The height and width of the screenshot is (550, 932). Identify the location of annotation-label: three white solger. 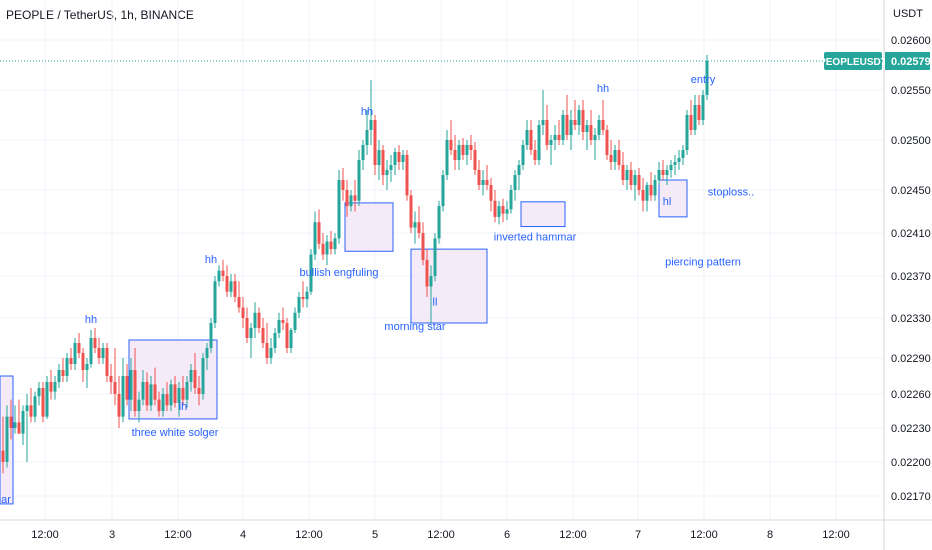
(175, 433).